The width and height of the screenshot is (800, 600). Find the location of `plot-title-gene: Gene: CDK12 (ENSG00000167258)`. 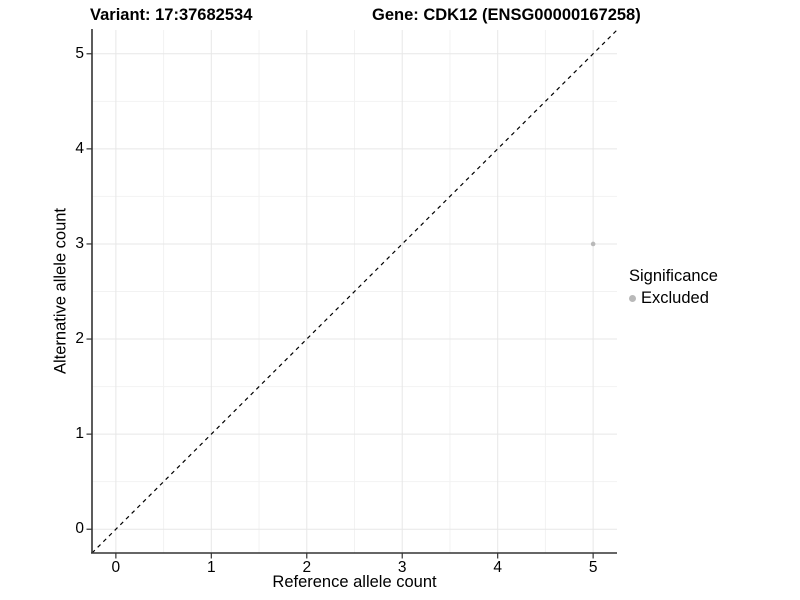

plot-title-gene: Gene: CDK12 (ENSG00000167258) is located at coordinates (506, 15).